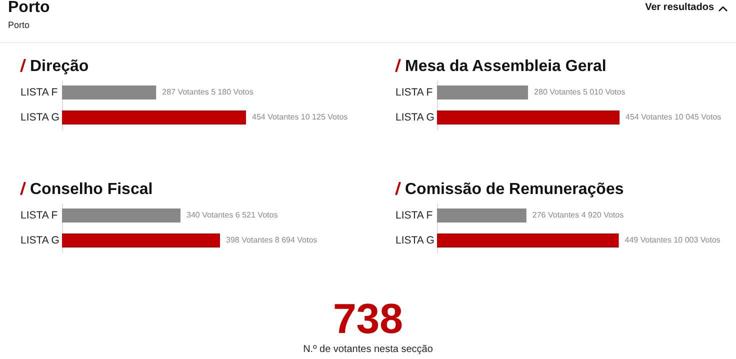 The height and width of the screenshot is (359, 736). I want to click on data-label: 276 Votantes 4 920 Votos, so click(578, 215).